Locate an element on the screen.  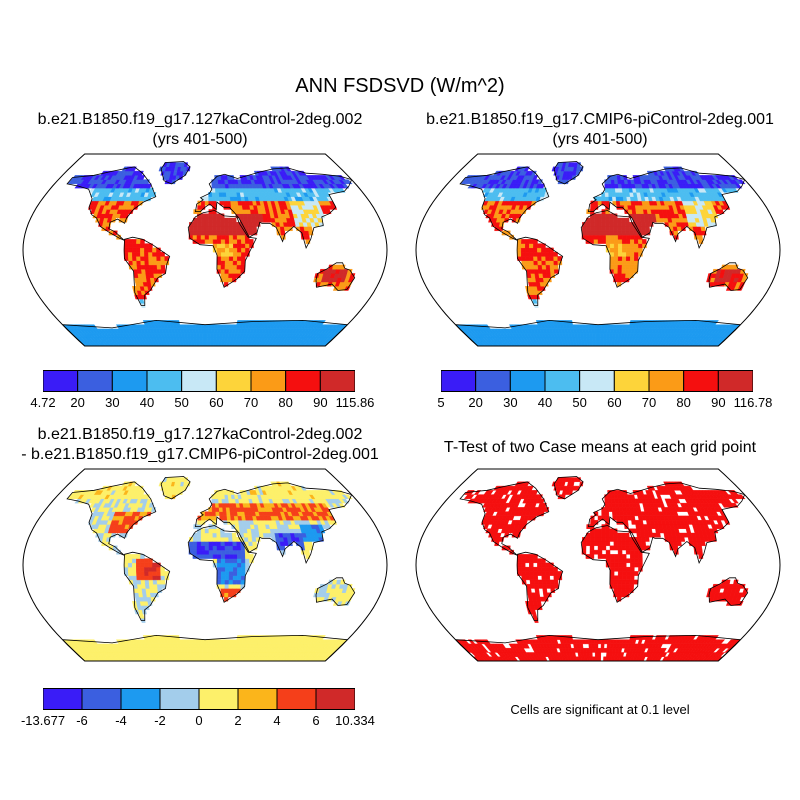
coastlines is located at coordinates (208, 568).